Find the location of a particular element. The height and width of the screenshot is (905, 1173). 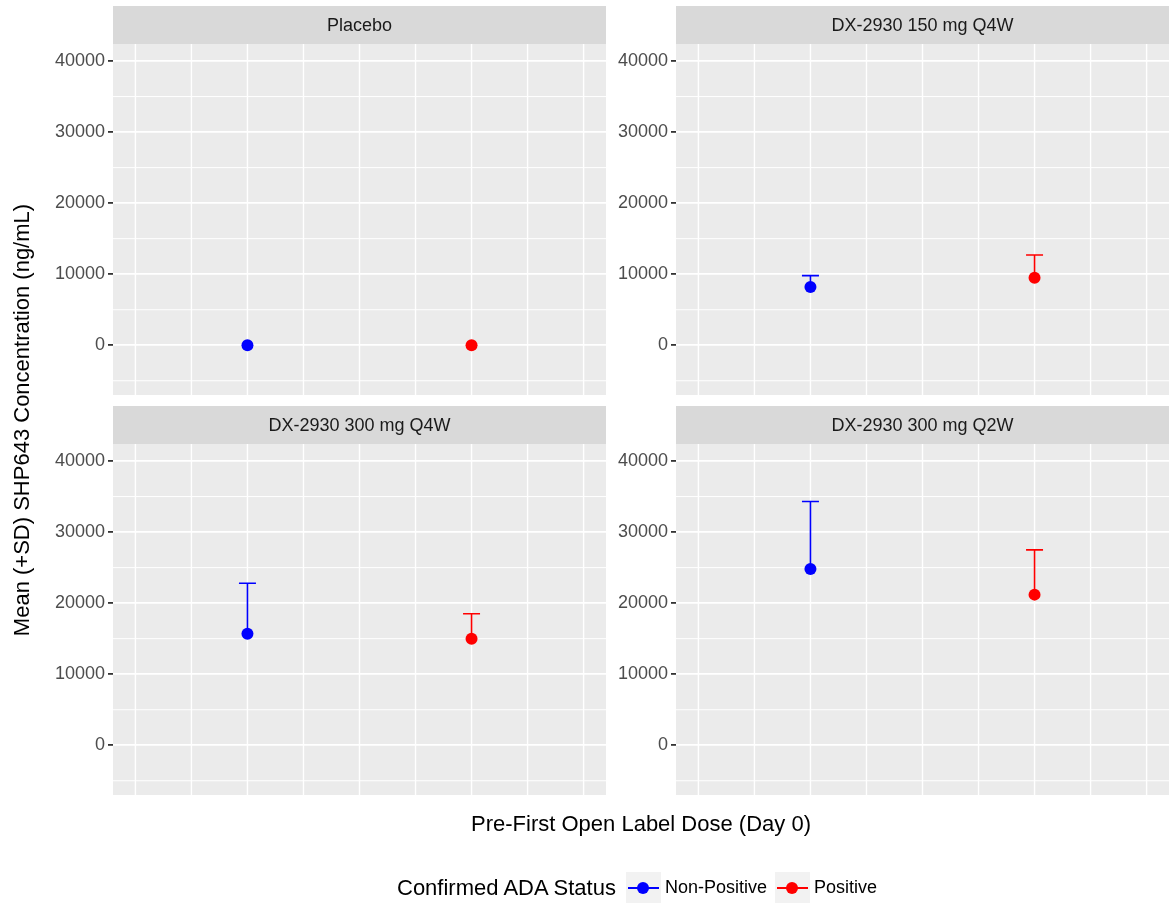

legend-label: Non-Positive is located at coordinates (715, 887).